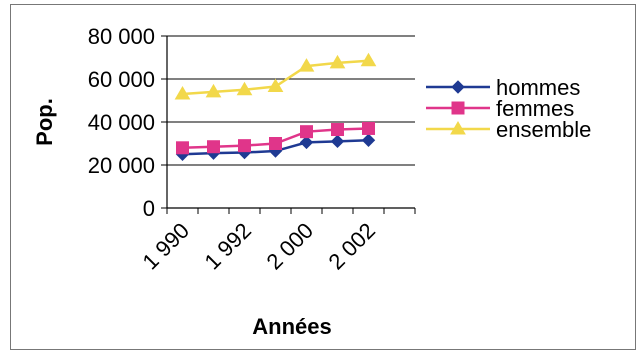 The height and width of the screenshot is (354, 643). Describe the element at coordinates (543, 129) in the screenshot. I see `legend-label-ensemble: ensemble` at that location.